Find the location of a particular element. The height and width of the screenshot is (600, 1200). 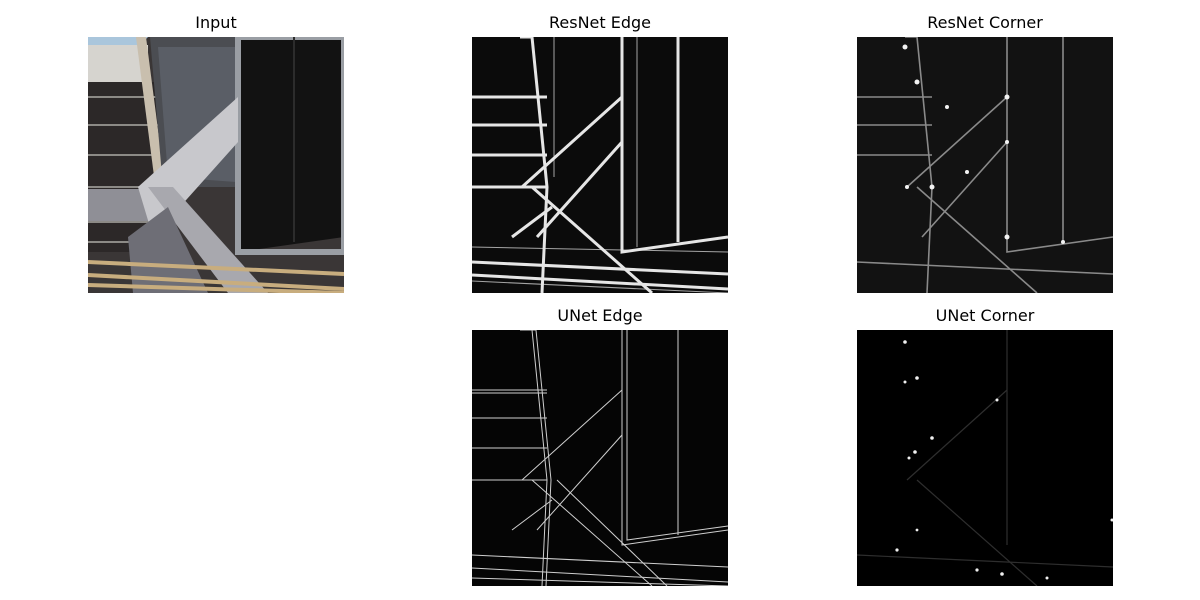

input-image is located at coordinates (216, 165).